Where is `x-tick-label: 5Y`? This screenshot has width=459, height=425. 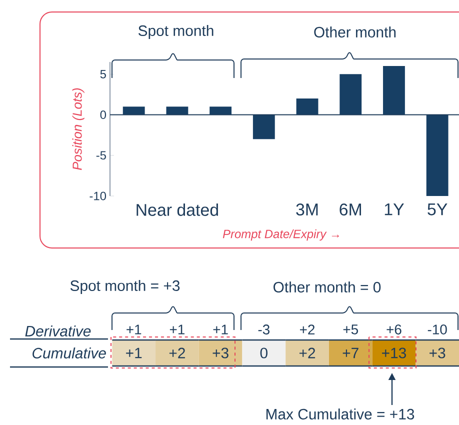 x-tick-label: 5Y is located at coordinates (438, 210).